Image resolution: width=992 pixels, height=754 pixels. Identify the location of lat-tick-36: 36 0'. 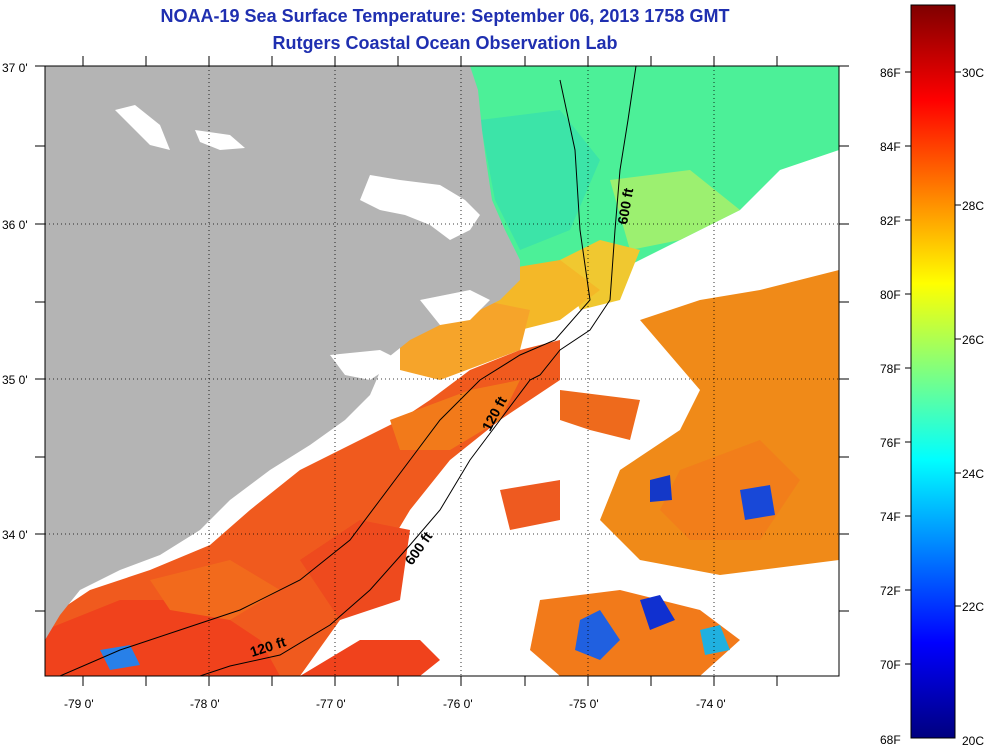
(15, 225).